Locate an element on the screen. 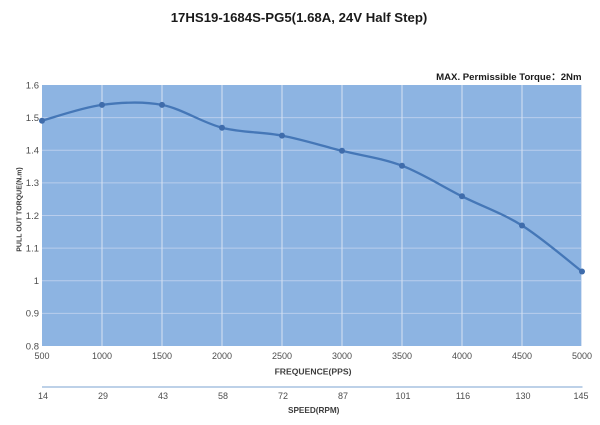 This screenshot has width=600, height=425. svg-text: 29 is located at coordinates (103, 396).